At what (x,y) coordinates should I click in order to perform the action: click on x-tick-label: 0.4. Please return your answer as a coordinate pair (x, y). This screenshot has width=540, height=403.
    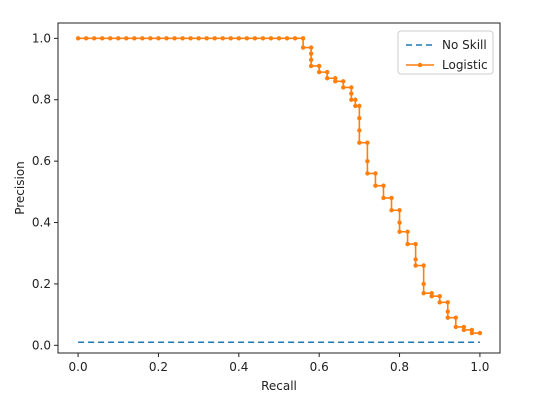
    Looking at the image, I should click on (238, 367).